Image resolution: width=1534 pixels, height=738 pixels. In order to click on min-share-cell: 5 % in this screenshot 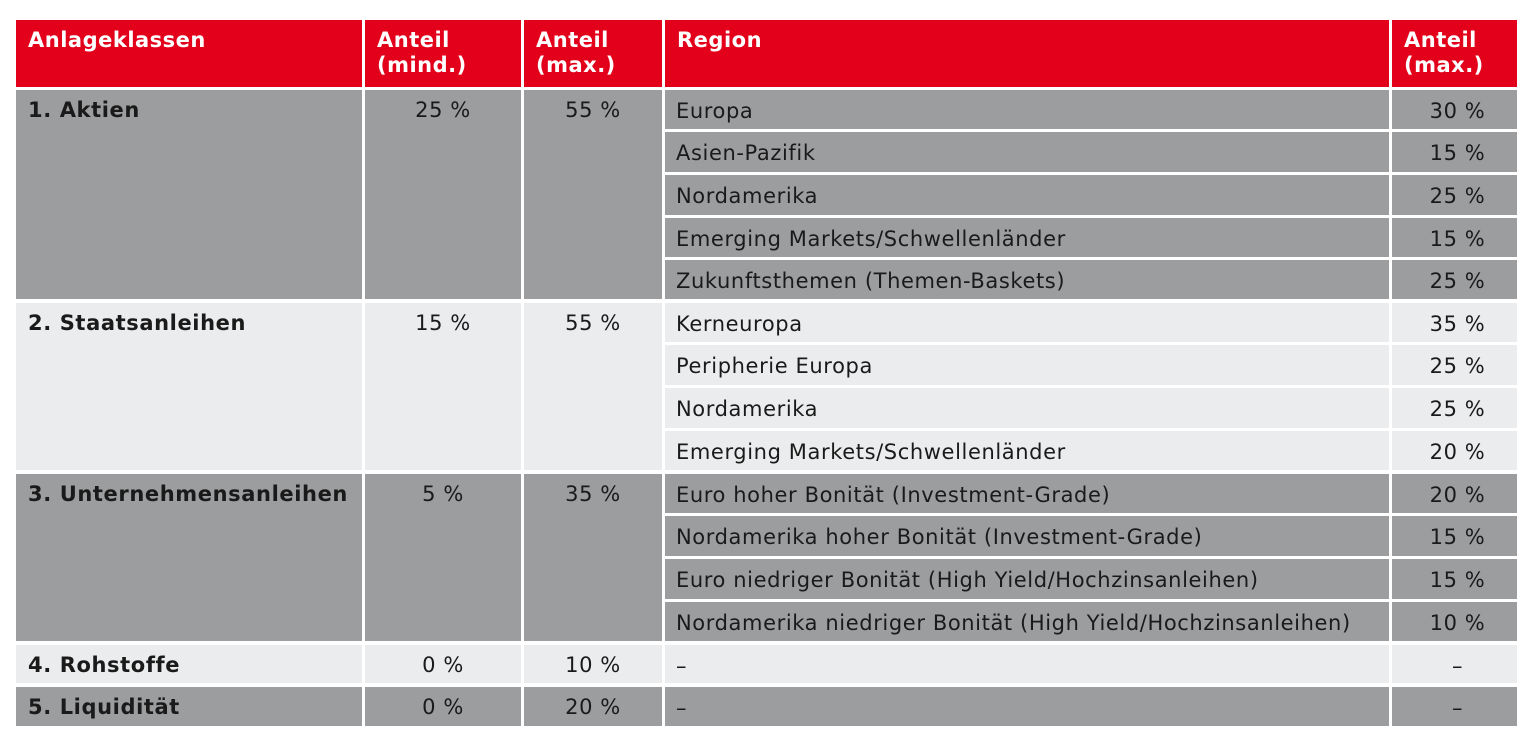, I will do `click(443, 557)`.